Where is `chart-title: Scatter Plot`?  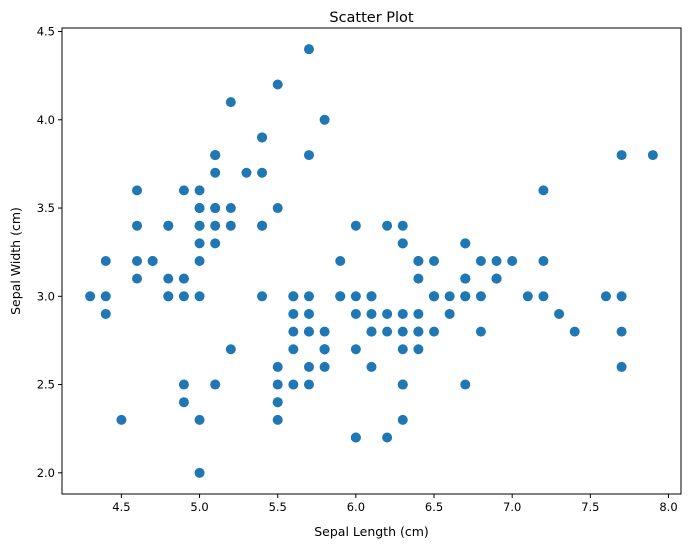 chart-title: Scatter Plot is located at coordinates (371, 18).